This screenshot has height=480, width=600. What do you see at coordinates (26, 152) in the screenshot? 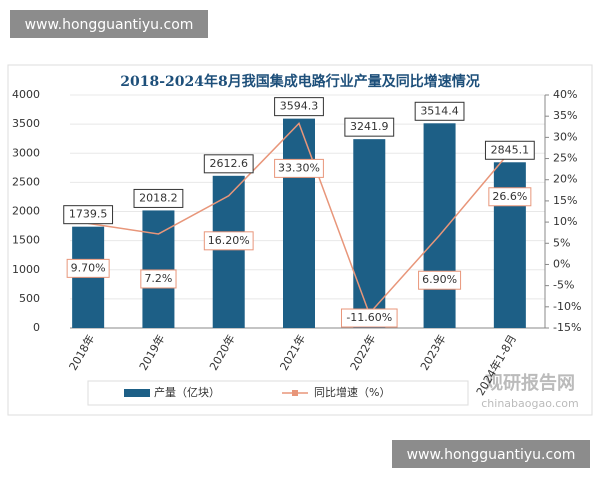
I see `y-tick-label: 3000` at bounding box center [26, 152].